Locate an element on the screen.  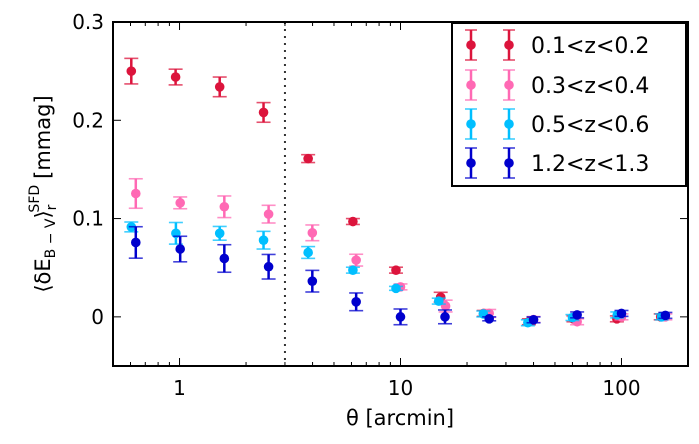
legend-entry-4: 1.2<z<1.3 is located at coordinates (557, 163).